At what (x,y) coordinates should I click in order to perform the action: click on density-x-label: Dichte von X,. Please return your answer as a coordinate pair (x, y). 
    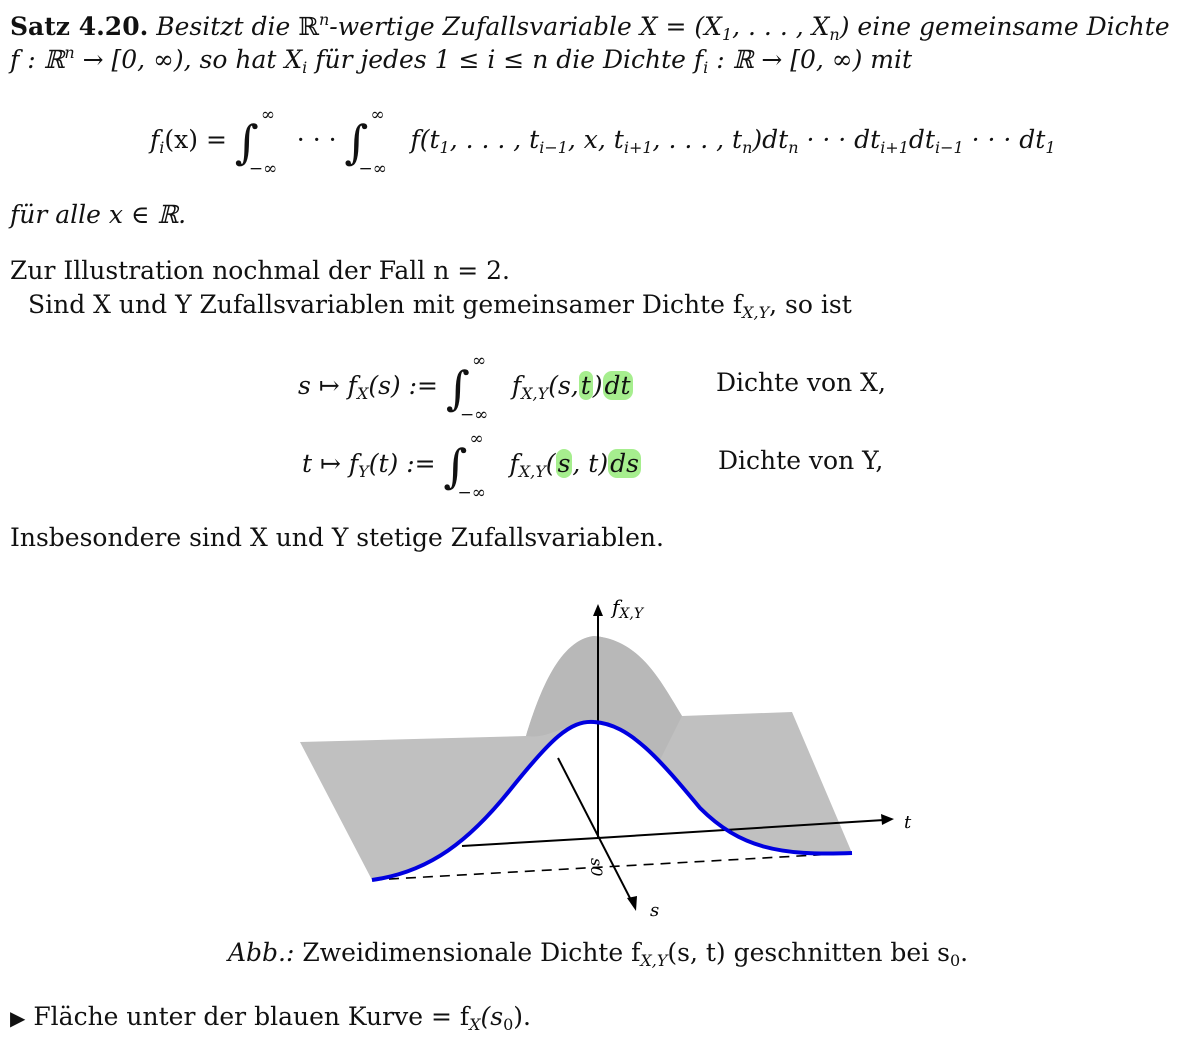
    Looking at the image, I should click on (801, 382).